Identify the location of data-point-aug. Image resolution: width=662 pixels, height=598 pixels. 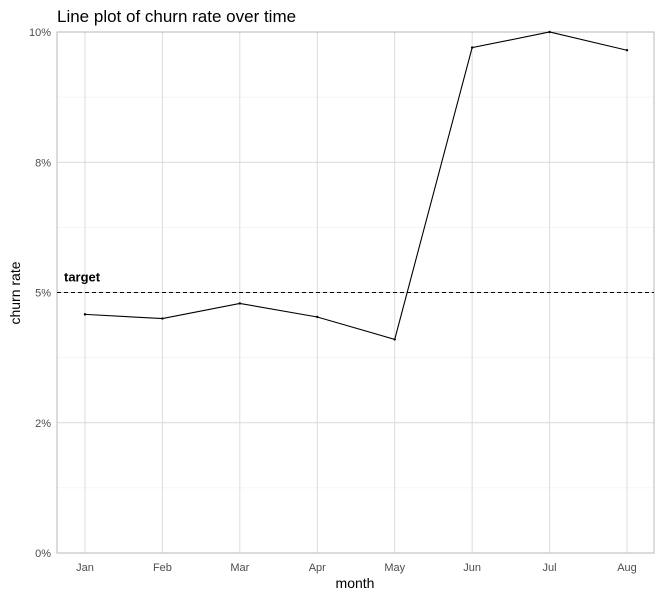
(627, 50).